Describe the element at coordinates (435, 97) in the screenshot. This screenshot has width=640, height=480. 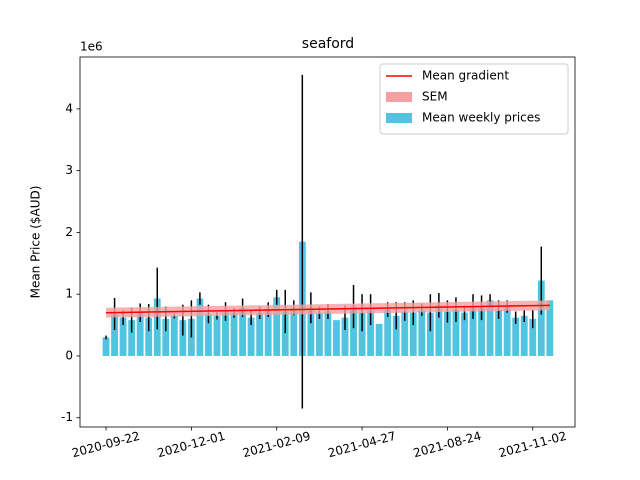
I see `legend-label: SEM` at that location.